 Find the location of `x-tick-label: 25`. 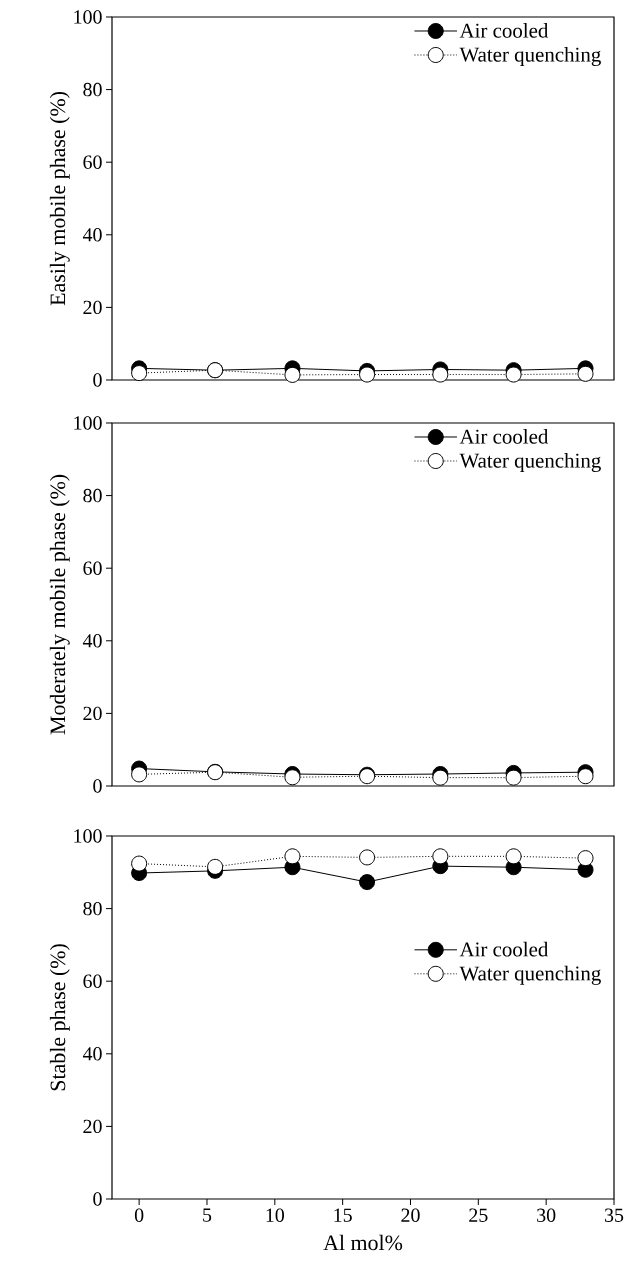

x-tick-label: 25 is located at coordinates (478, 1215).